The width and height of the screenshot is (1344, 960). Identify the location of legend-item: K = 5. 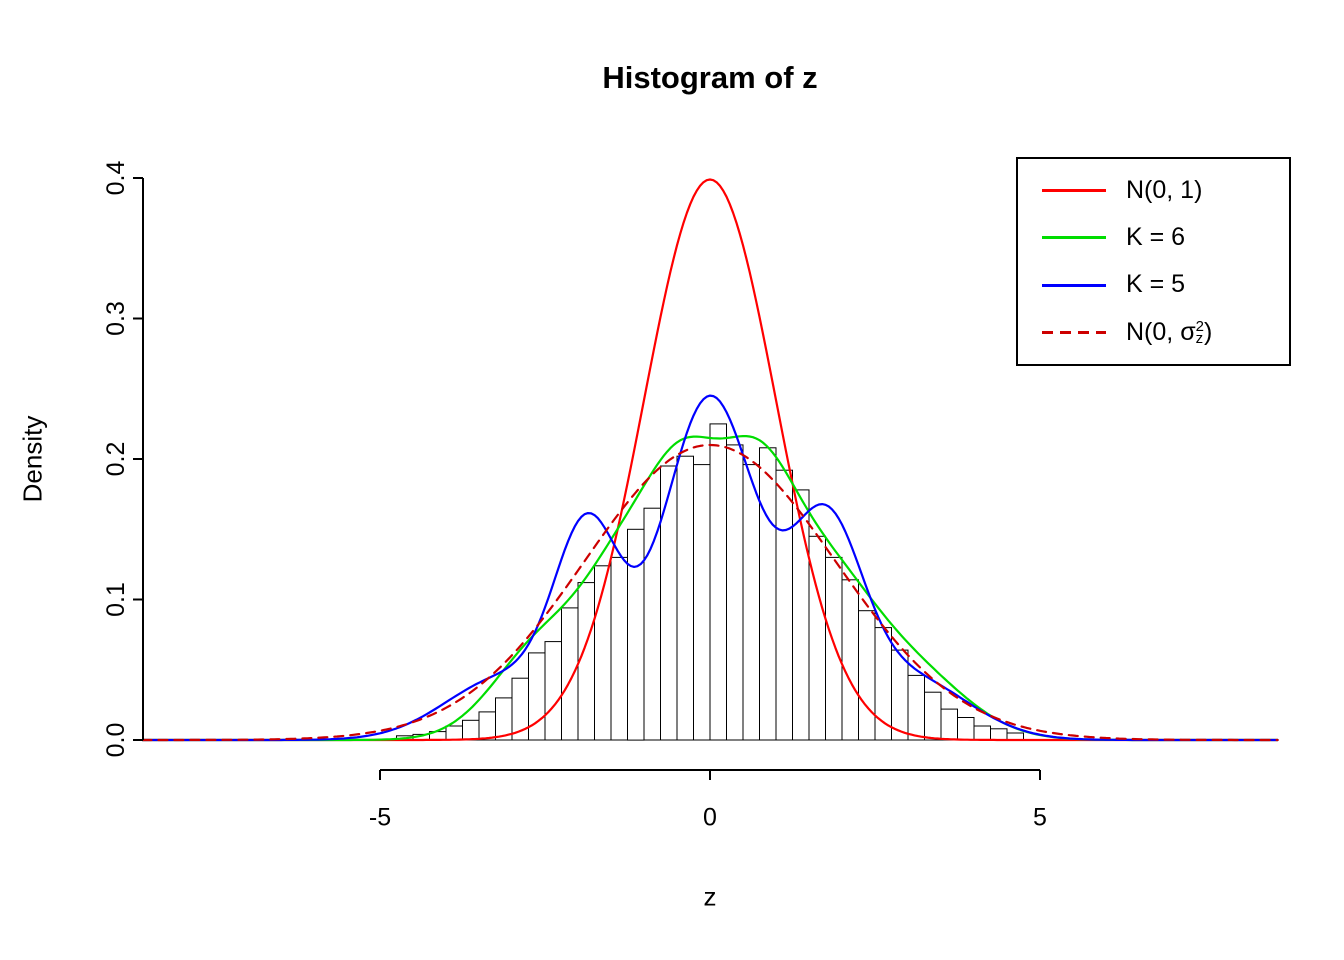
(1153, 285).